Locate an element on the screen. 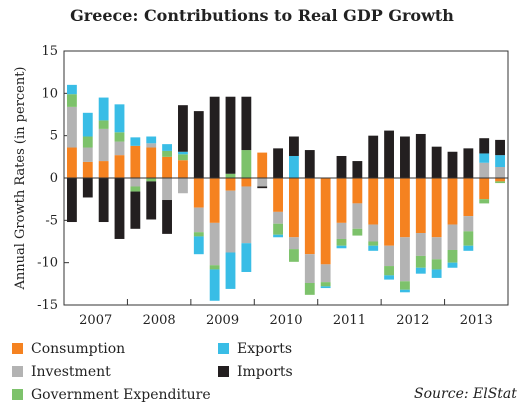 This screenshot has width=524, height=412. legend-swatch-imports is located at coordinates (223, 371).